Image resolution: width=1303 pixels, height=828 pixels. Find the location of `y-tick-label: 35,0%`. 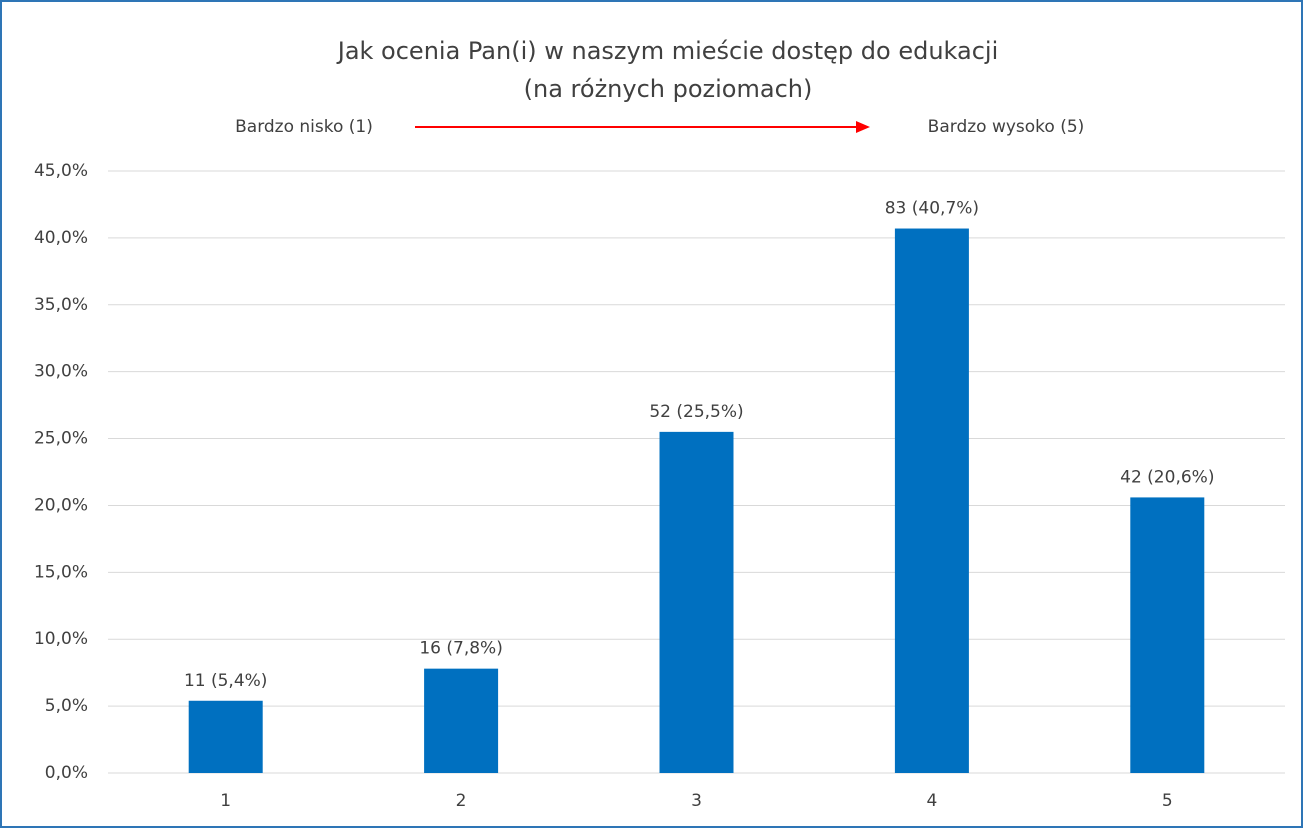

y-tick-label: 35,0% is located at coordinates (61, 305).